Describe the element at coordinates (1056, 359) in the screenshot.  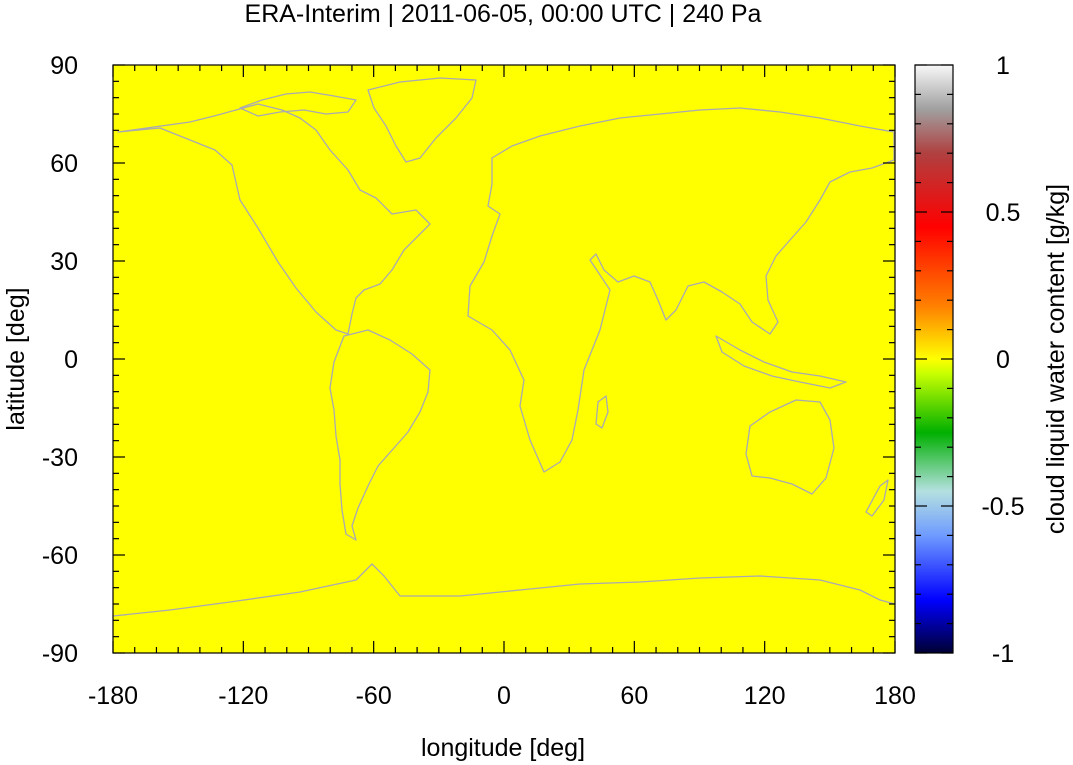
I see `colorbar-label: cloud liquid water content [g/kg]` at that location.